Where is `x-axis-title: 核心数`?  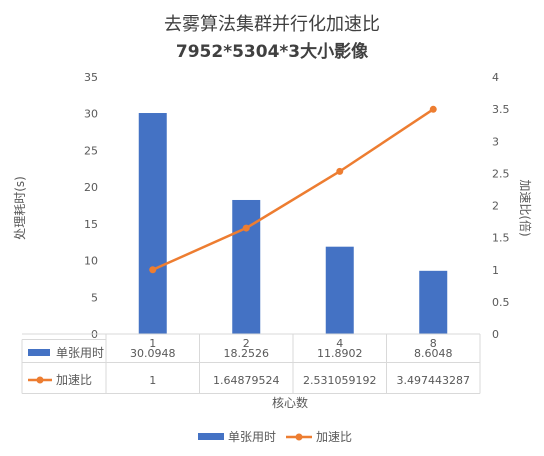 x-axis-title: 核心数 is located at coordinates (290, 402).